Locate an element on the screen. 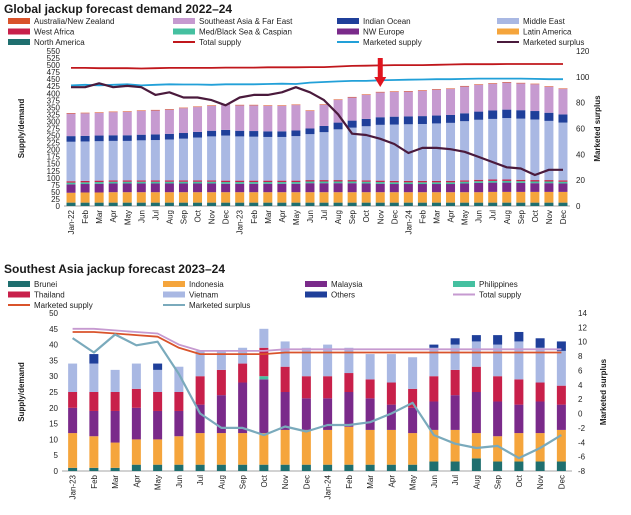  y-tick-label: 375 is located at coordinates (54, 100).